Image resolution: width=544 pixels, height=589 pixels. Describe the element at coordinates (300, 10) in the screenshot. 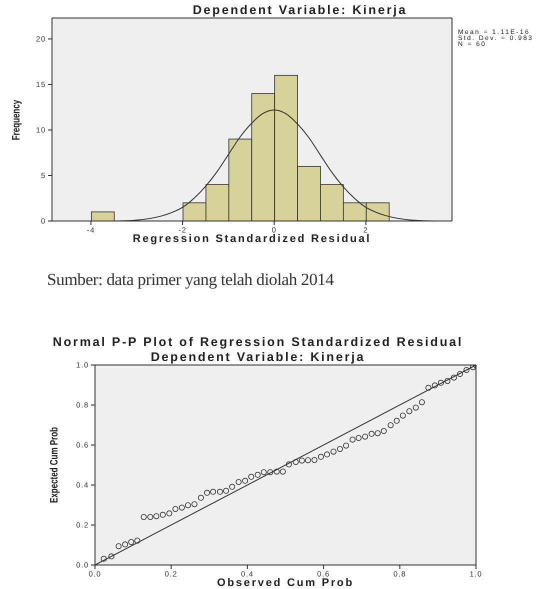

I see `chart-title: Dependent Variable: Kinerja` at that location.